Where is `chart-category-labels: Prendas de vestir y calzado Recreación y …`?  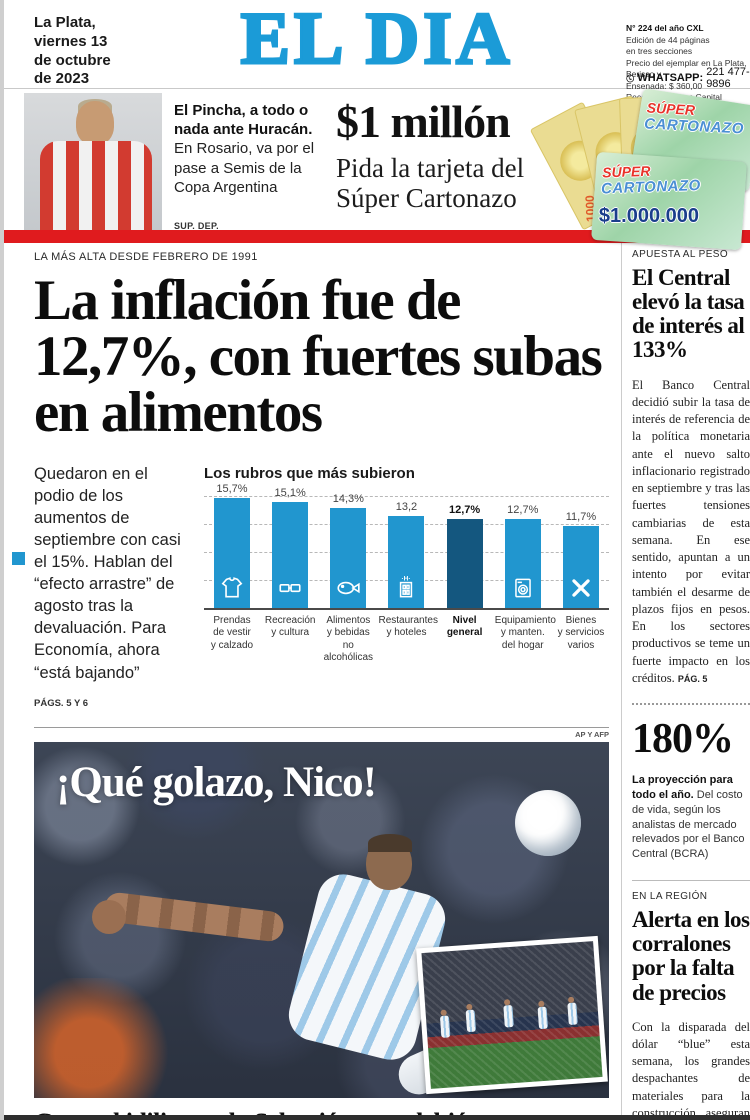
chart-category-labels: Prendas de vestir y calzado Recreación y … is located at coordinates (406, 640).